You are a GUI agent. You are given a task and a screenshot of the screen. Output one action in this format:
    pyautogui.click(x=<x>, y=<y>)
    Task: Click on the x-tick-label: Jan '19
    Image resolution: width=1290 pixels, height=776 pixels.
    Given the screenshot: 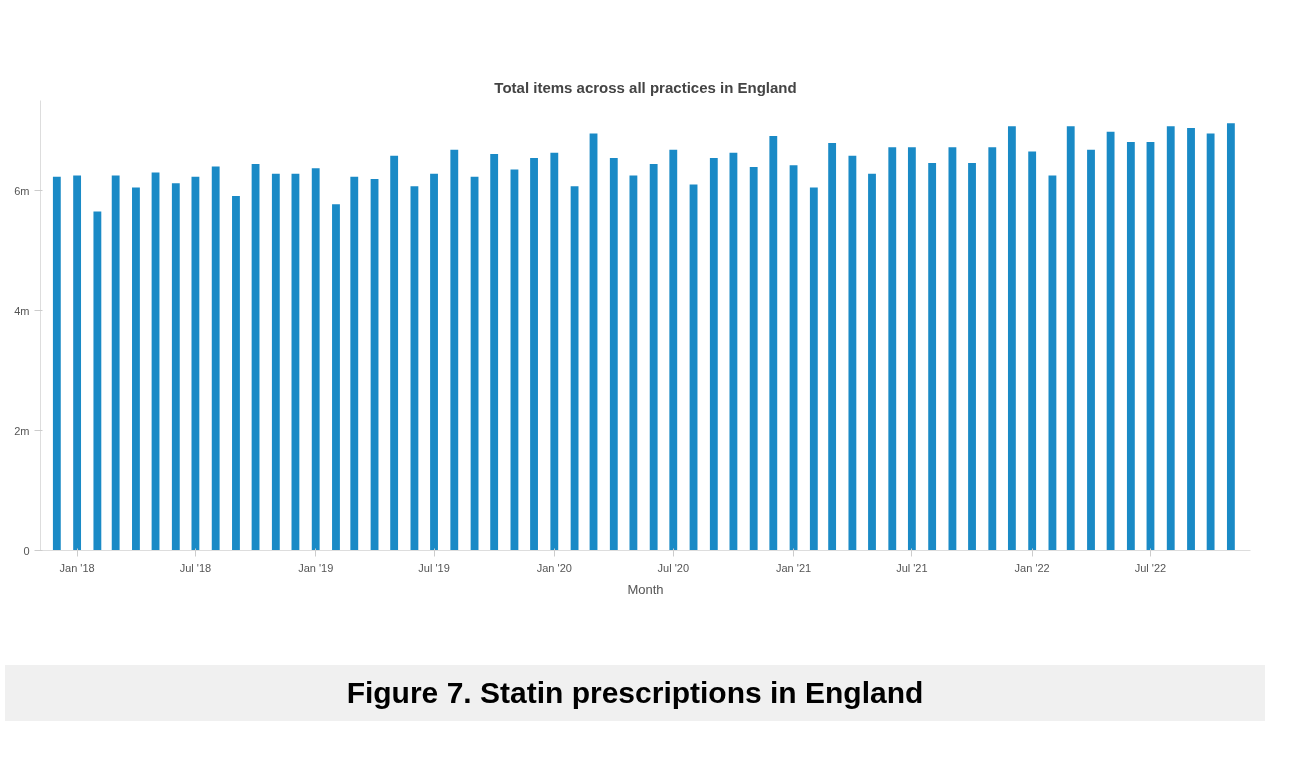 What is the action you would take?
    pyautogui.click(x=316, y=567)
    